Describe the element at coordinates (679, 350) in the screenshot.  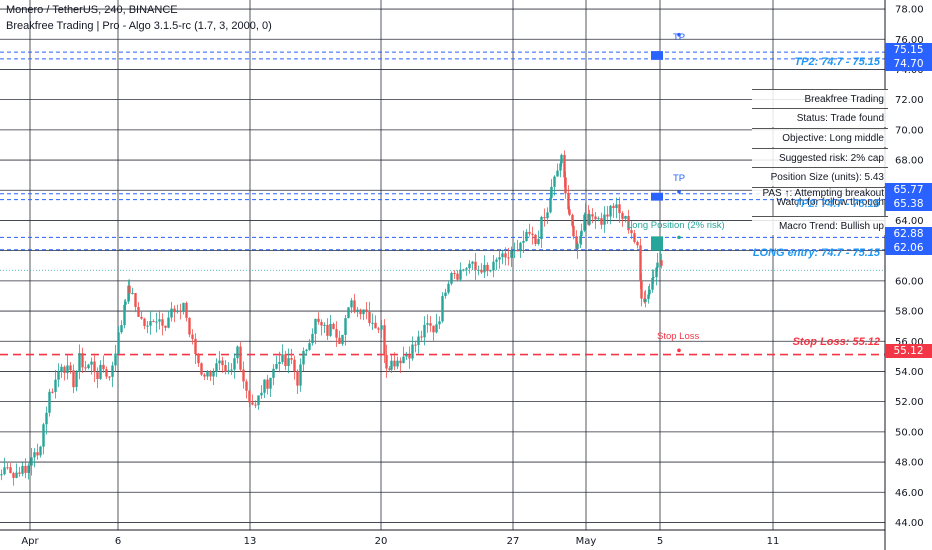
I see `stop-dot` at that location.